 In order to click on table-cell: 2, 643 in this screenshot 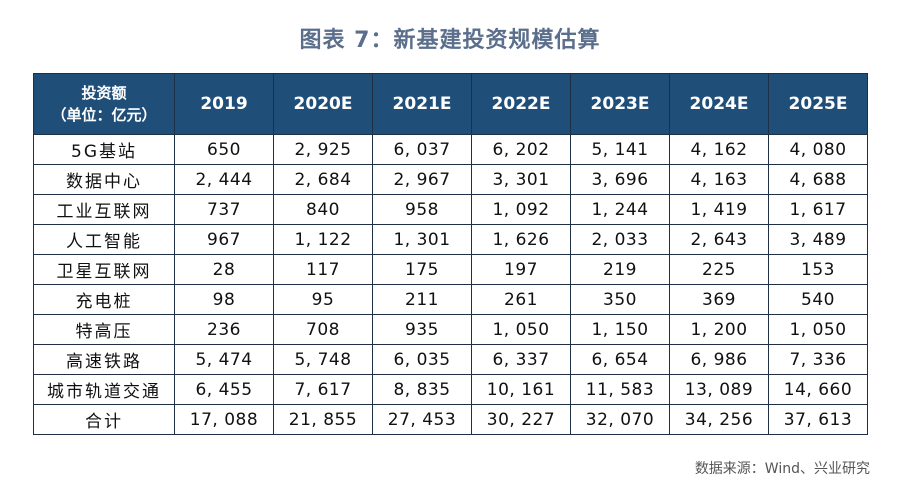, I will do `click(719, 239)`.